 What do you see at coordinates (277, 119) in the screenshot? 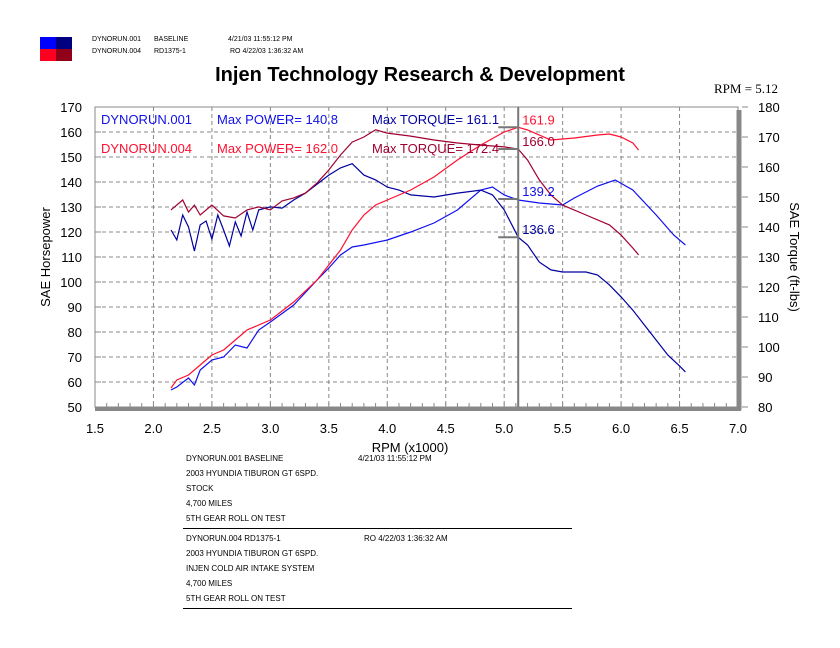
I see `legend-run1-power: Max POWER= 140.8` at bounding box center [277, 119].